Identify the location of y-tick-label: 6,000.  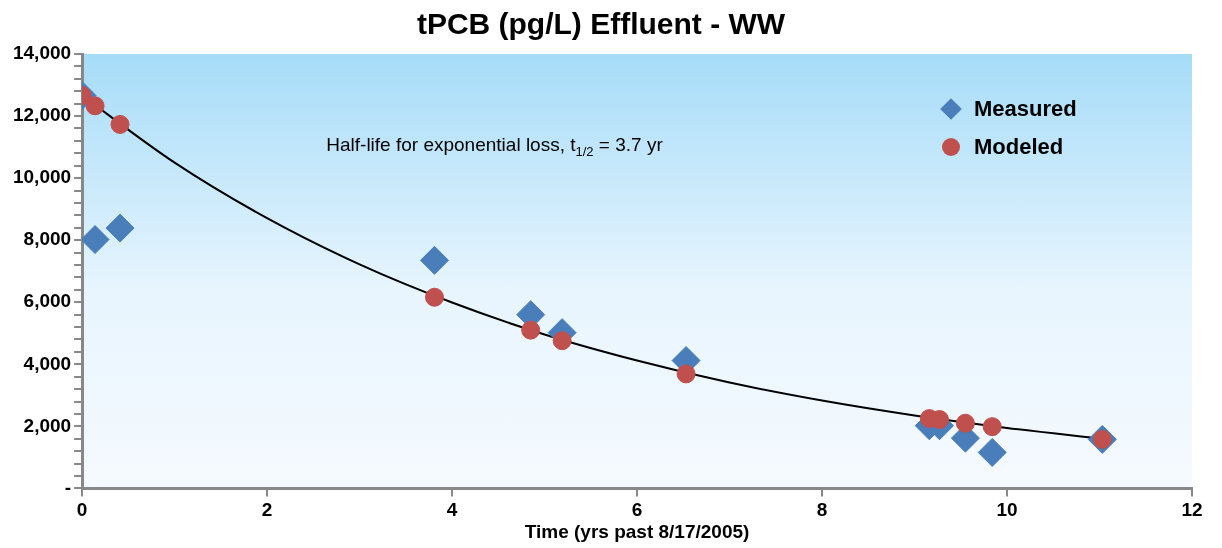
(47, 301).